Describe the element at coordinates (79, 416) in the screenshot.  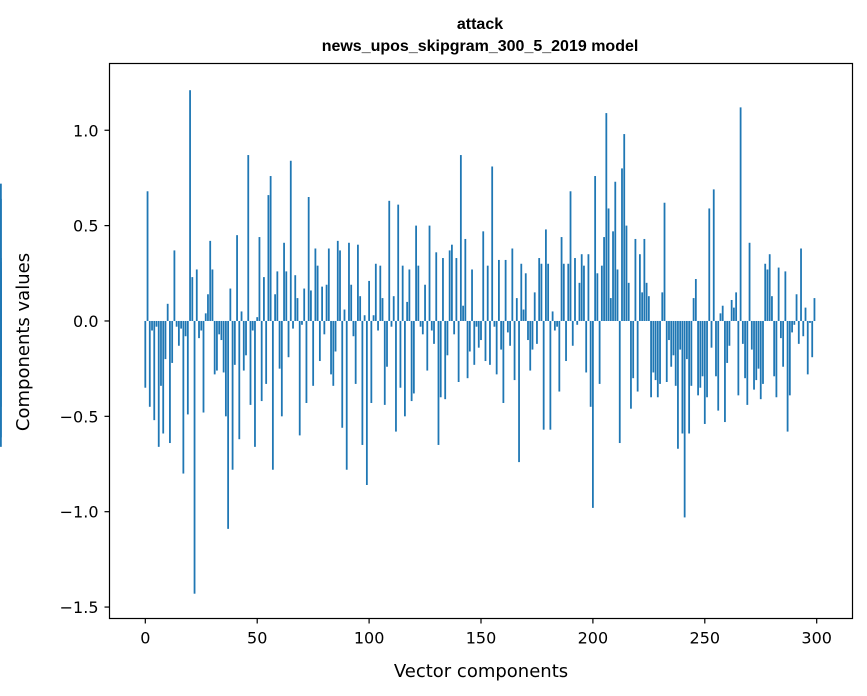
I see `y-tick-label: −0.5` at that location.